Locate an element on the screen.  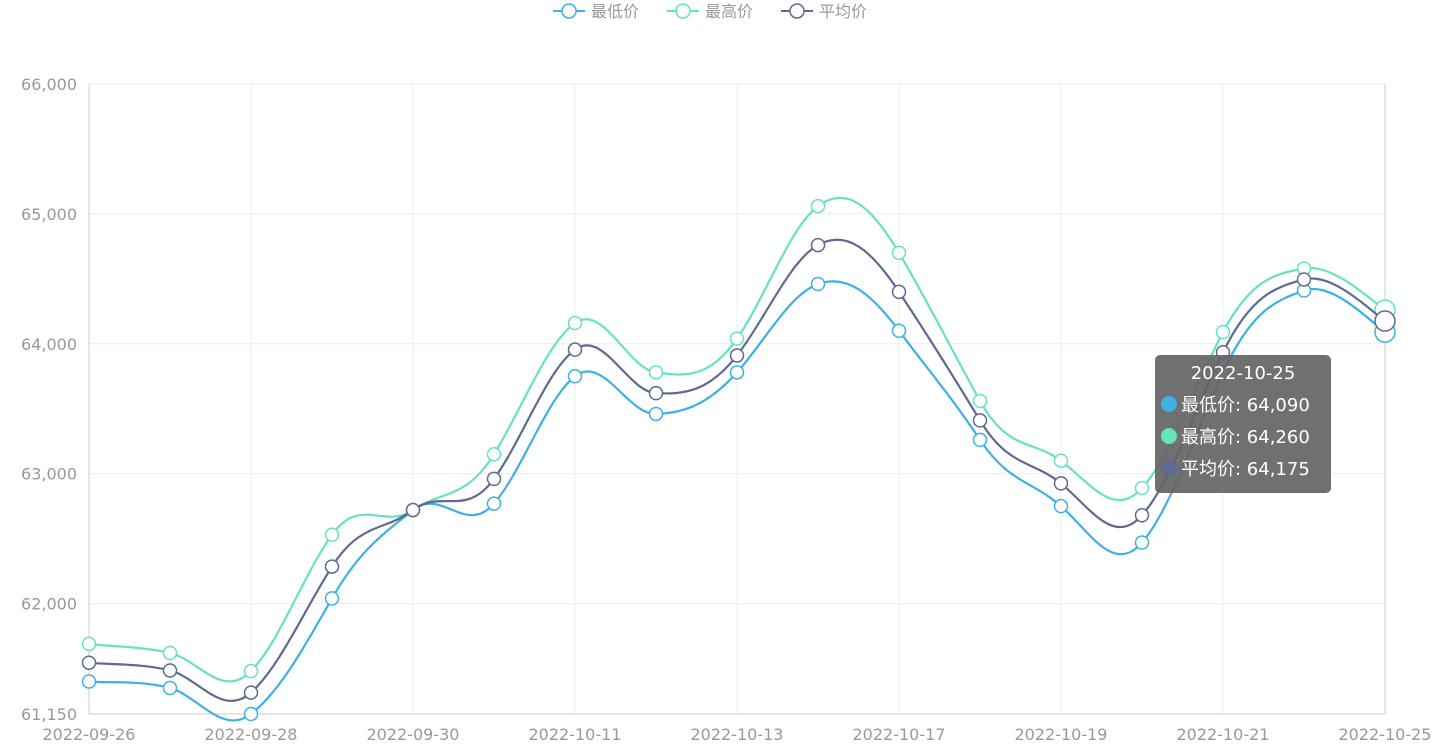
tooltip-row-avg: 平均价: 64,175 is located at coordinates (1243, 468).